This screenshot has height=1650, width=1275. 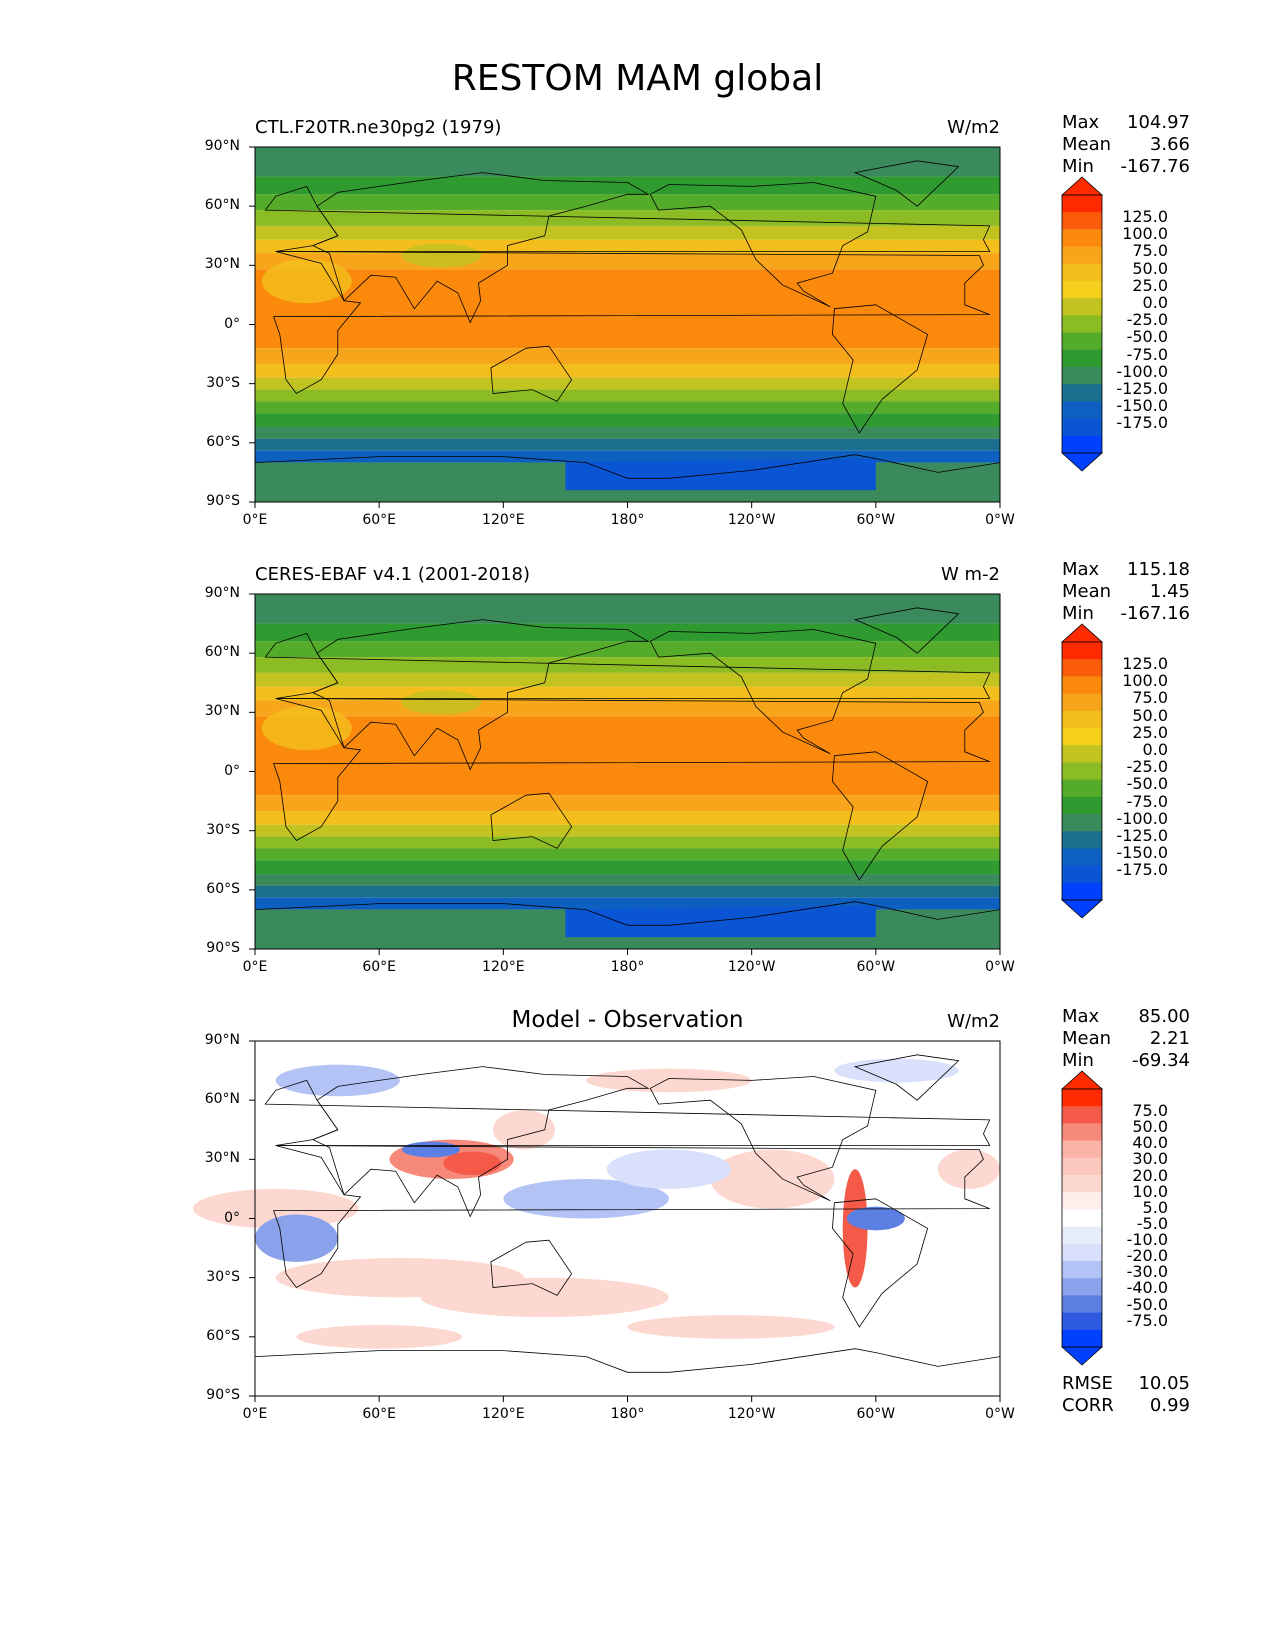 I want to click on colorbar-label: 50.0, so click(x=1150, y=715).